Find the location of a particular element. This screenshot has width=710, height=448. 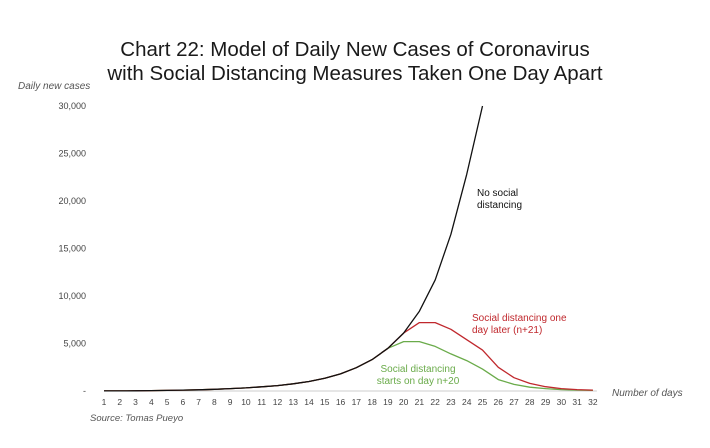

series-annotation-line: Social distancing one is located at coordinates (519, 318).